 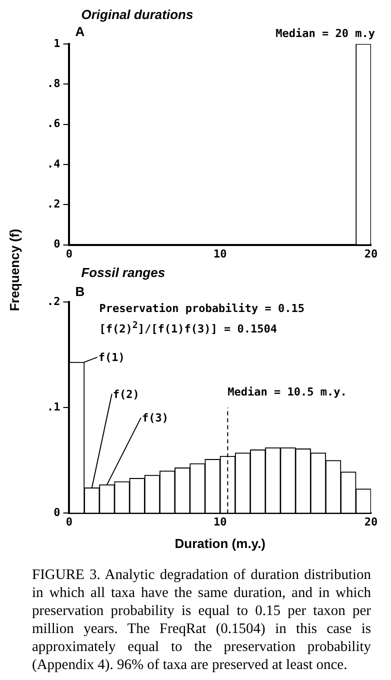 What do you see at coordinates (126, 394) in the screenshot?
I see `annotation: f(2)` at bounding box center [126, 394].